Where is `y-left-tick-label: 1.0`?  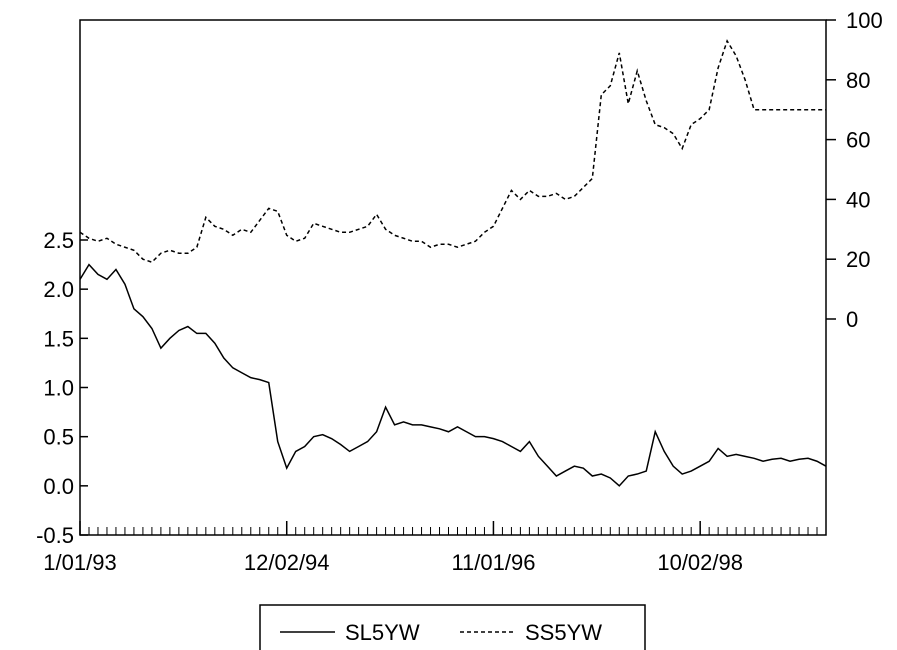 y-left-tick-label: 1.0 is located at coordinates (58, 388).